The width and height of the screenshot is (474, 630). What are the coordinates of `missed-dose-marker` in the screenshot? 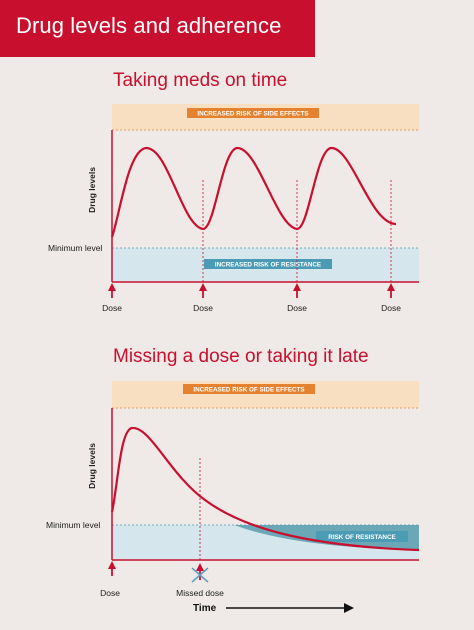 It's located at (200, 573).